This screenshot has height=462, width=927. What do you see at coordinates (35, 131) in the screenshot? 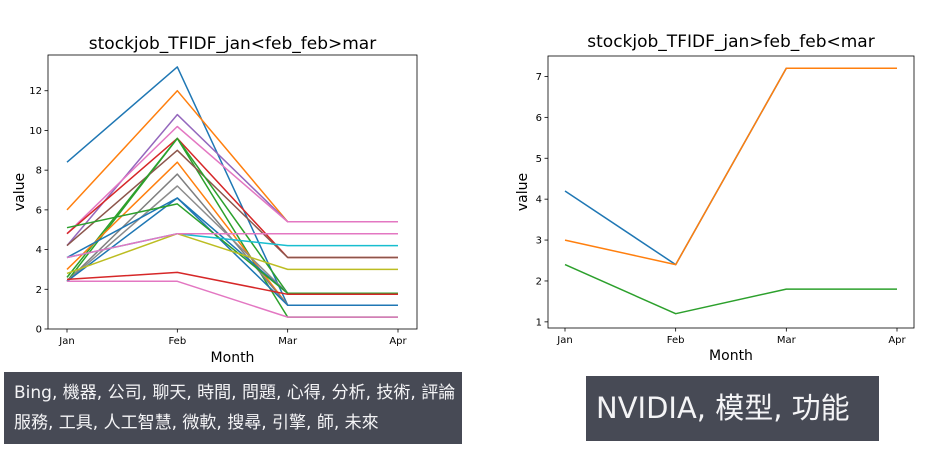
I see `y-tick-label: 10` at bounding box center [35, 131].